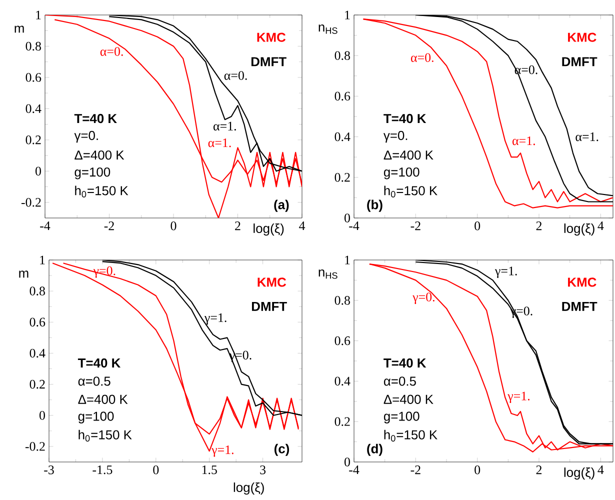 The width and height of the screenshot is (615, 500). I want to click on annotation: (c), so click(282, 450).